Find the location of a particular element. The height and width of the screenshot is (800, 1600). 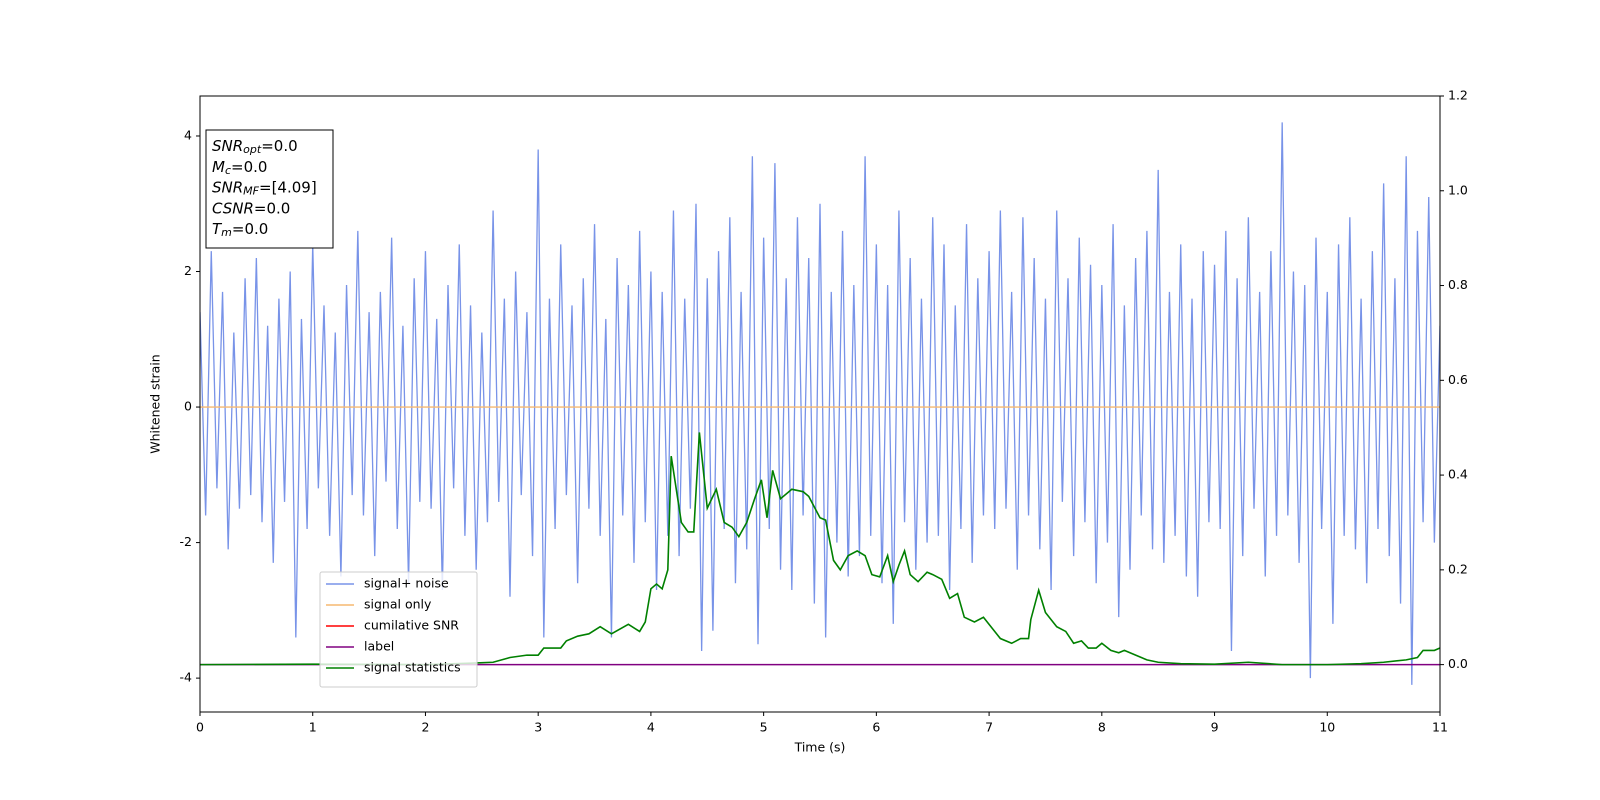

y2-tick-label: 0.2 is located at coordinates (1458, 568).